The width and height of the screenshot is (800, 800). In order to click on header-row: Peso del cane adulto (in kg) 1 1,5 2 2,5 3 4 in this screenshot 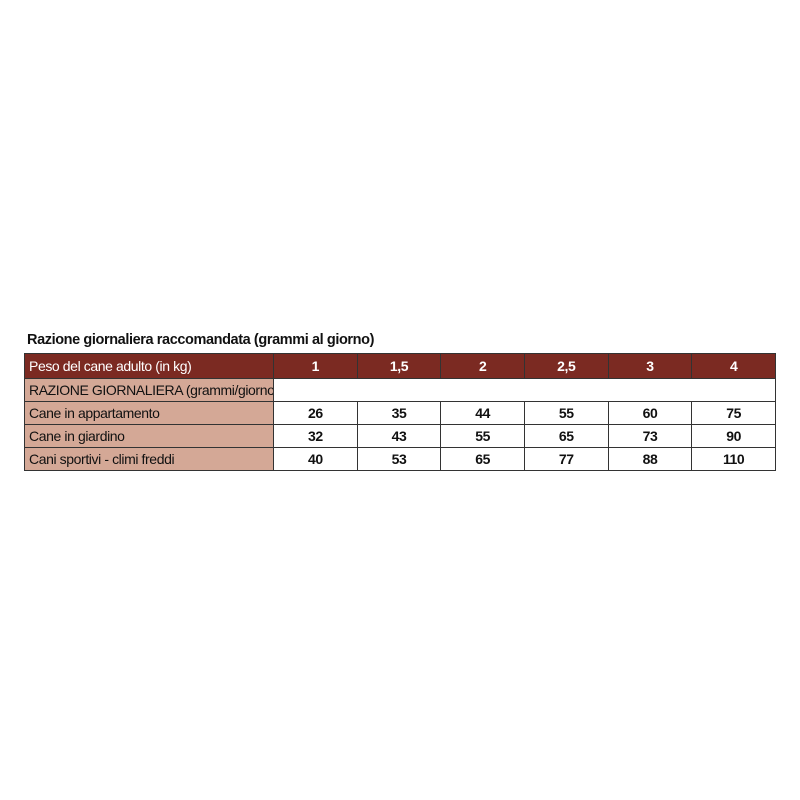, I will do `click(400, 366)`.